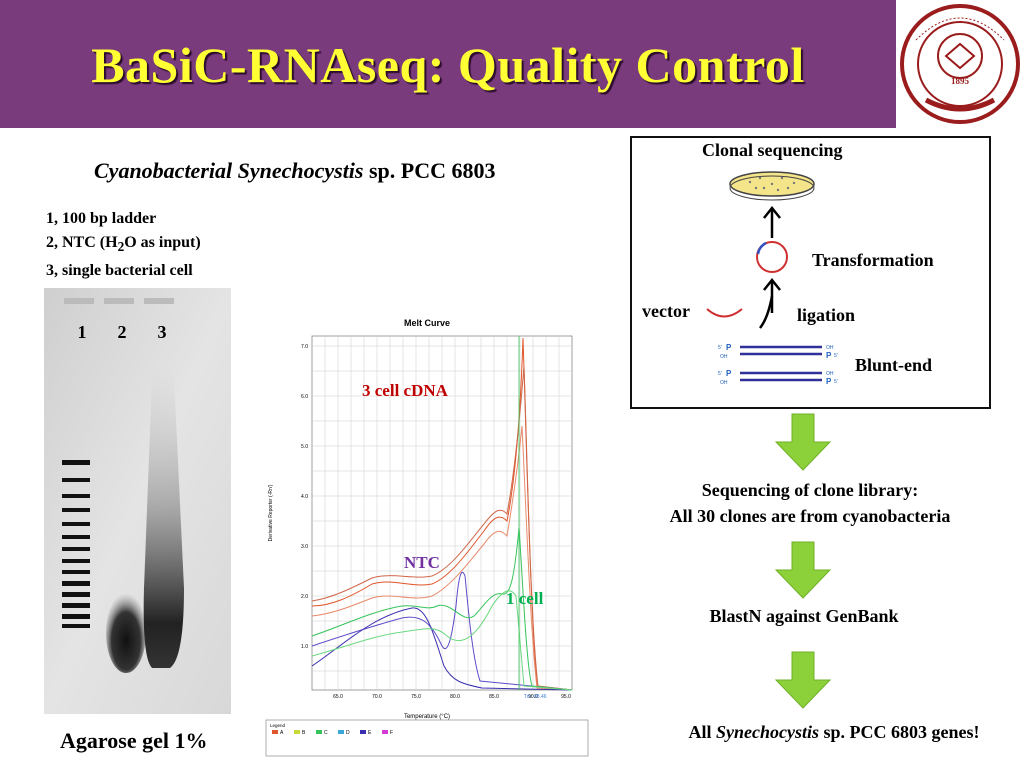  What do you see at coordinates (416, 697) in the screenshot?
I see `melt-x-tick: 75.0` at bounding box center [416, 697].